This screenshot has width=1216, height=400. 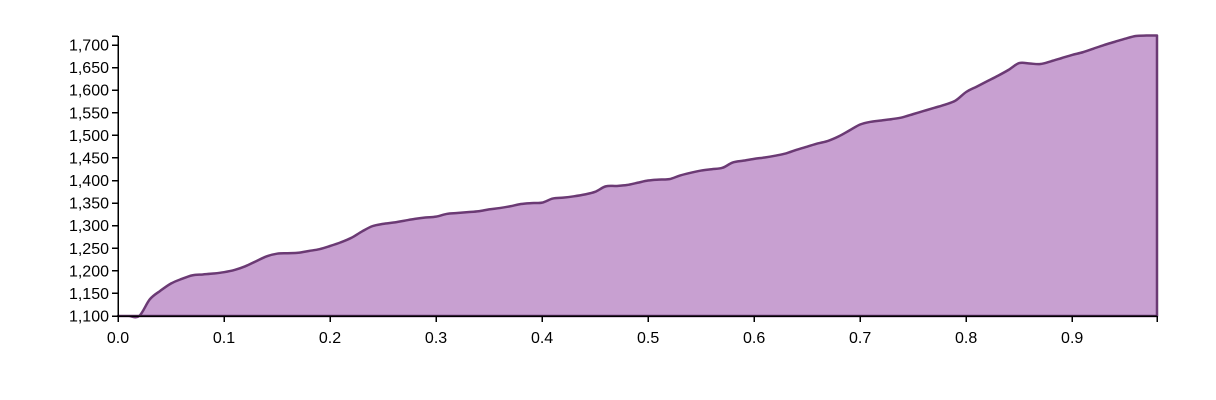 What do you see at coordinates (89, 271) in the screenshot?
I see `y-tick-label: 1,200` at bounding box center [89, 271].